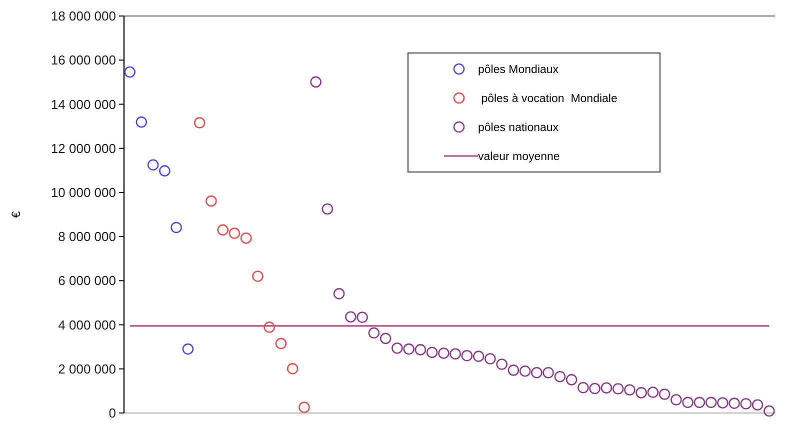  Describe the element at coordinates (87, 280) in the screenshot. I see `y-tick-label: 6 000 000` at that location.